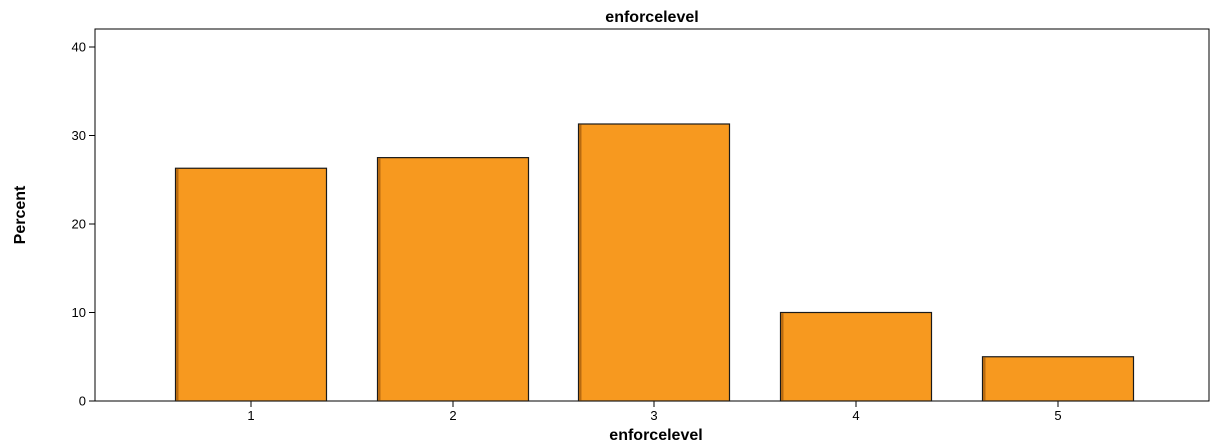 The height and width of the screenshot is (444, 1214). Describe the element at coordinates (653, 415) in the screenshot. I see `x-tick-label: 3` at that location.